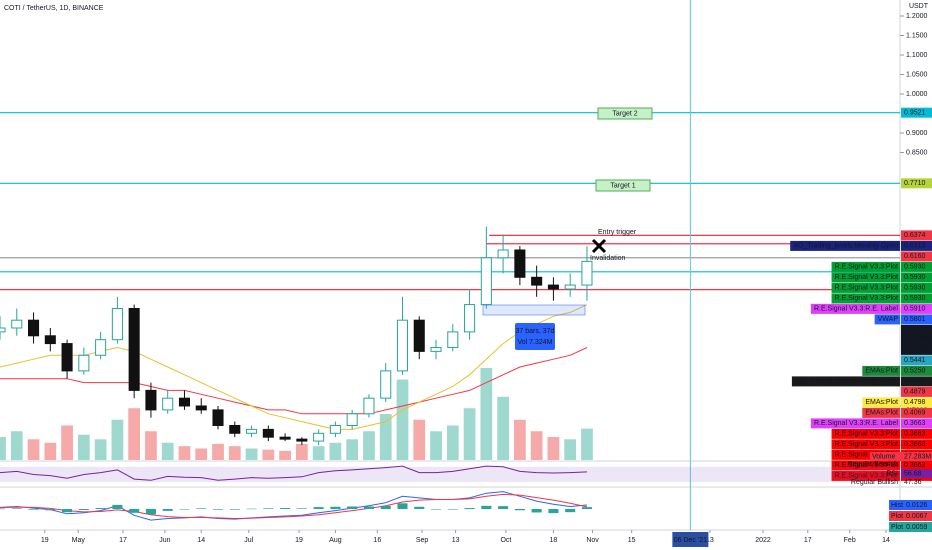 The height and width of the screenshot is (550, 932). What do you see at coordinates (294, 506) in the screenshot?
I see `macd-line` at bounding box center [294, 506].